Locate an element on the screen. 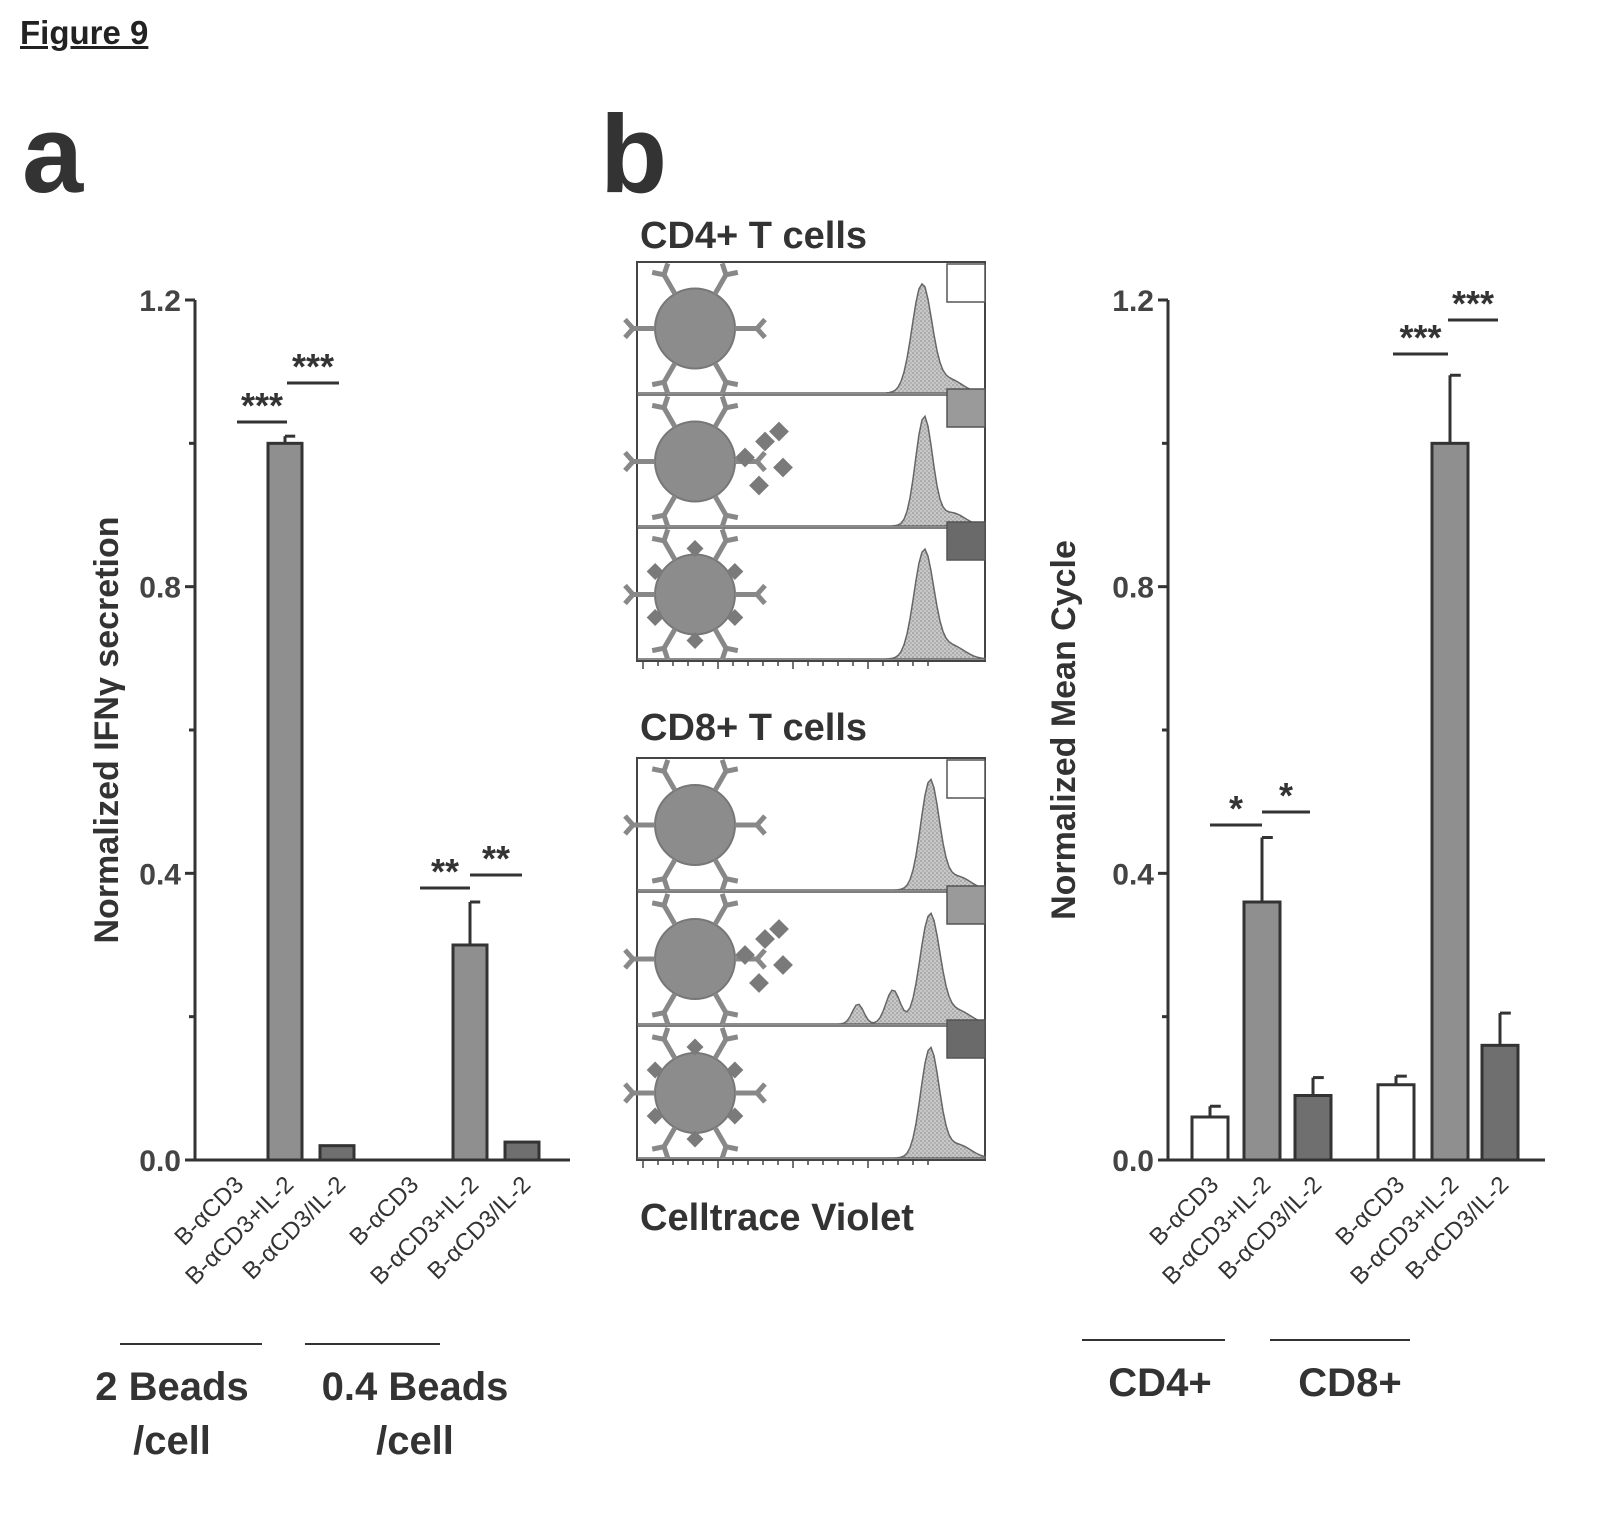 Image resolution: width=1618 pixels, height=1521 pixels. group-label: CD4+ is located at coordinates (1159, 1383).